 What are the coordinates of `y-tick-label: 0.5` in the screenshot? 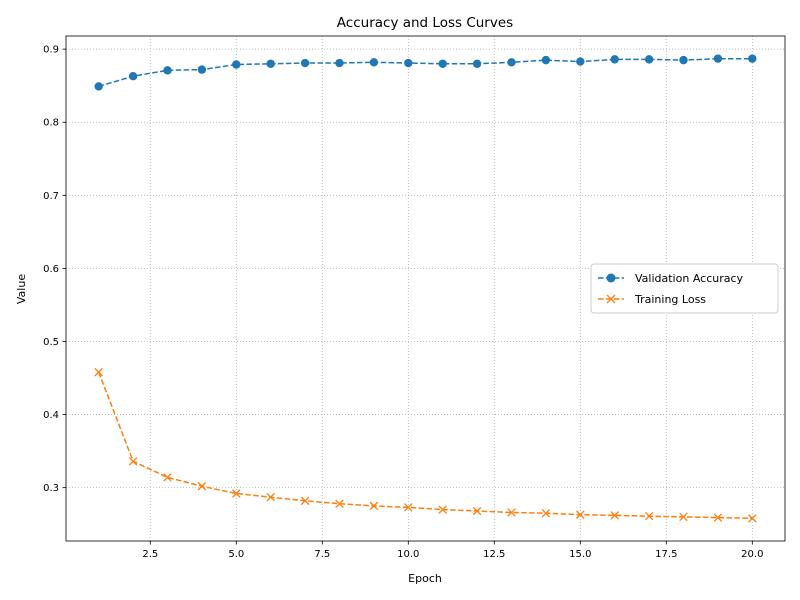 It's located at (51, 342).